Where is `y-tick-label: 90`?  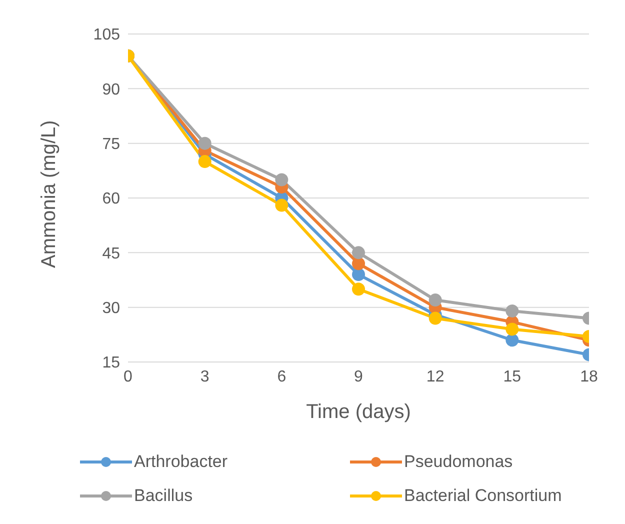
y-tick-label: 90 is located at coordinates (111, 89).